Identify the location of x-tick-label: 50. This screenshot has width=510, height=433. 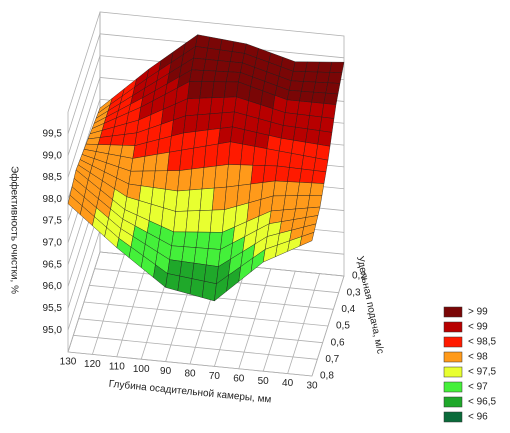
(264, 381).